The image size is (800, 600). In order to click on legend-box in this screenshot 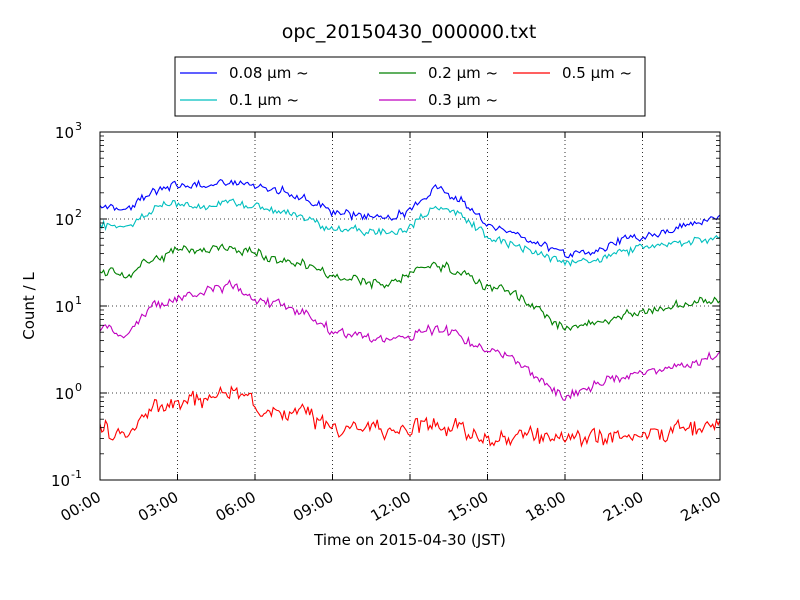, I will do `click(410, 86)`.